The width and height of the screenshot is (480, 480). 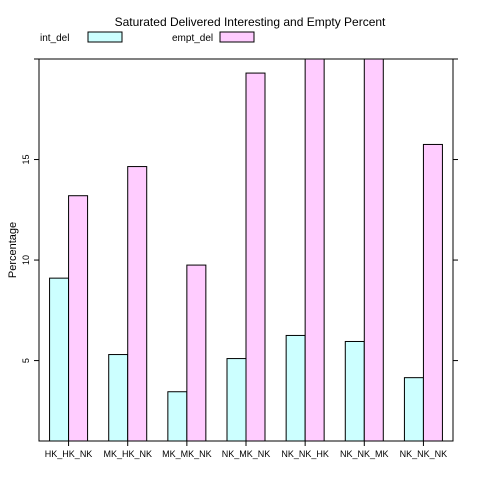 I want to click on bar-empt_del-MK_HK_NK, so click(x=137, y=304).